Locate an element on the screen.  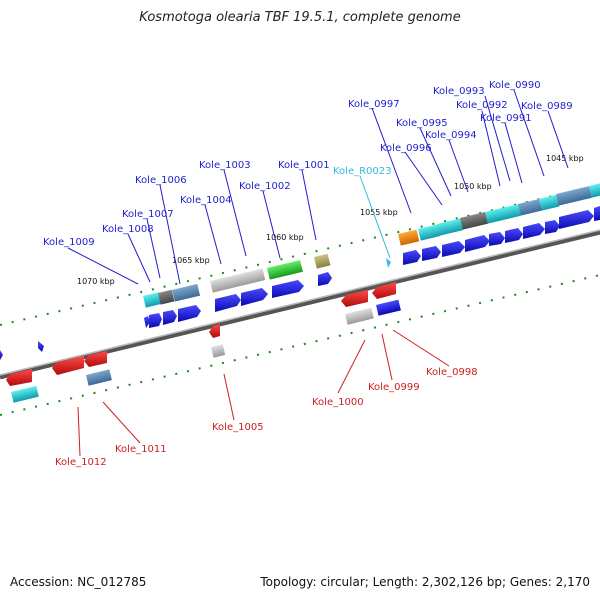
gene-label: Kole_1000 is located at coordinates (338, 402).